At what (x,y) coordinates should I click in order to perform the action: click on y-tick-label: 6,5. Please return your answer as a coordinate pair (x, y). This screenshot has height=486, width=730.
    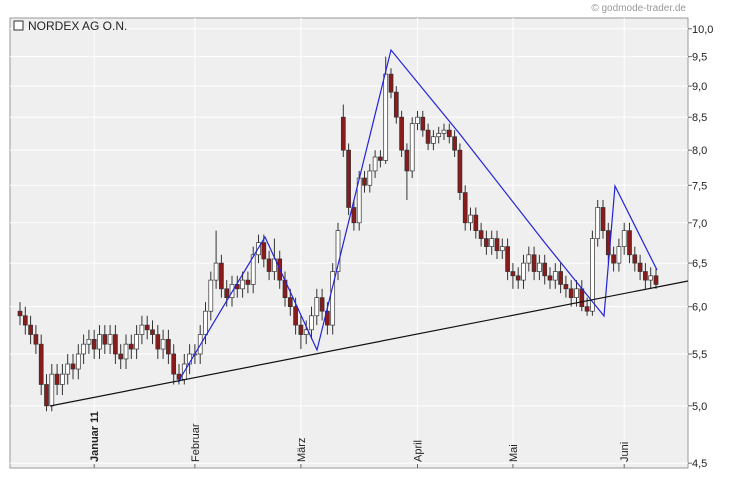
    Looking at the image, I should click on (699, 264).